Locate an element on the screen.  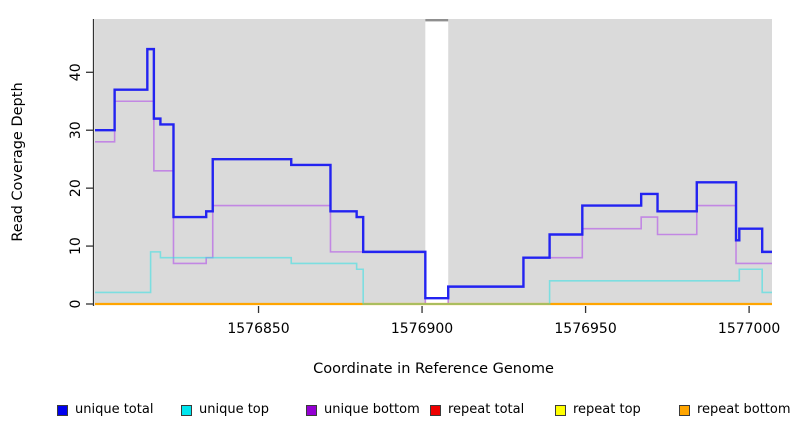
x-tick-label: 1577000 is located at coordinates (749, 329).